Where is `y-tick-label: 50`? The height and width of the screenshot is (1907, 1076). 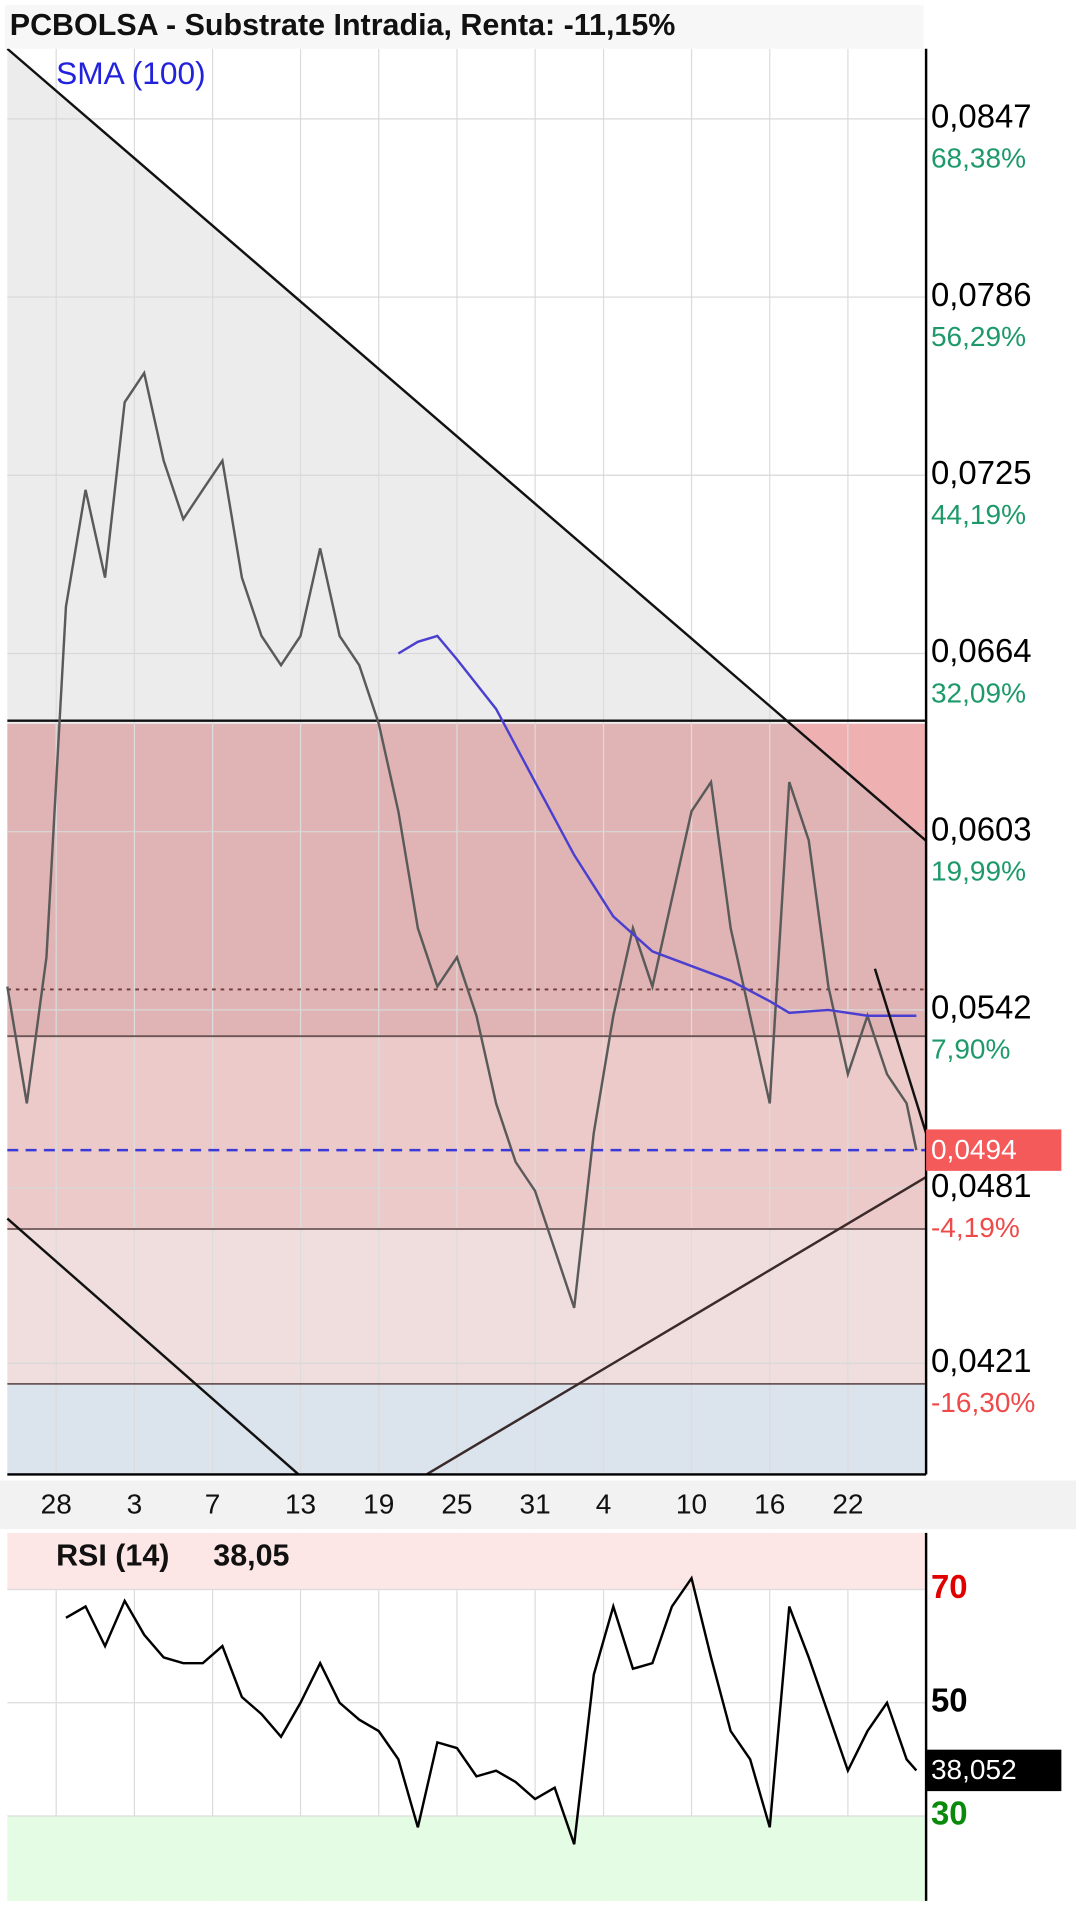
y-tick-label: 50 is located at coordinates (949, 1699).